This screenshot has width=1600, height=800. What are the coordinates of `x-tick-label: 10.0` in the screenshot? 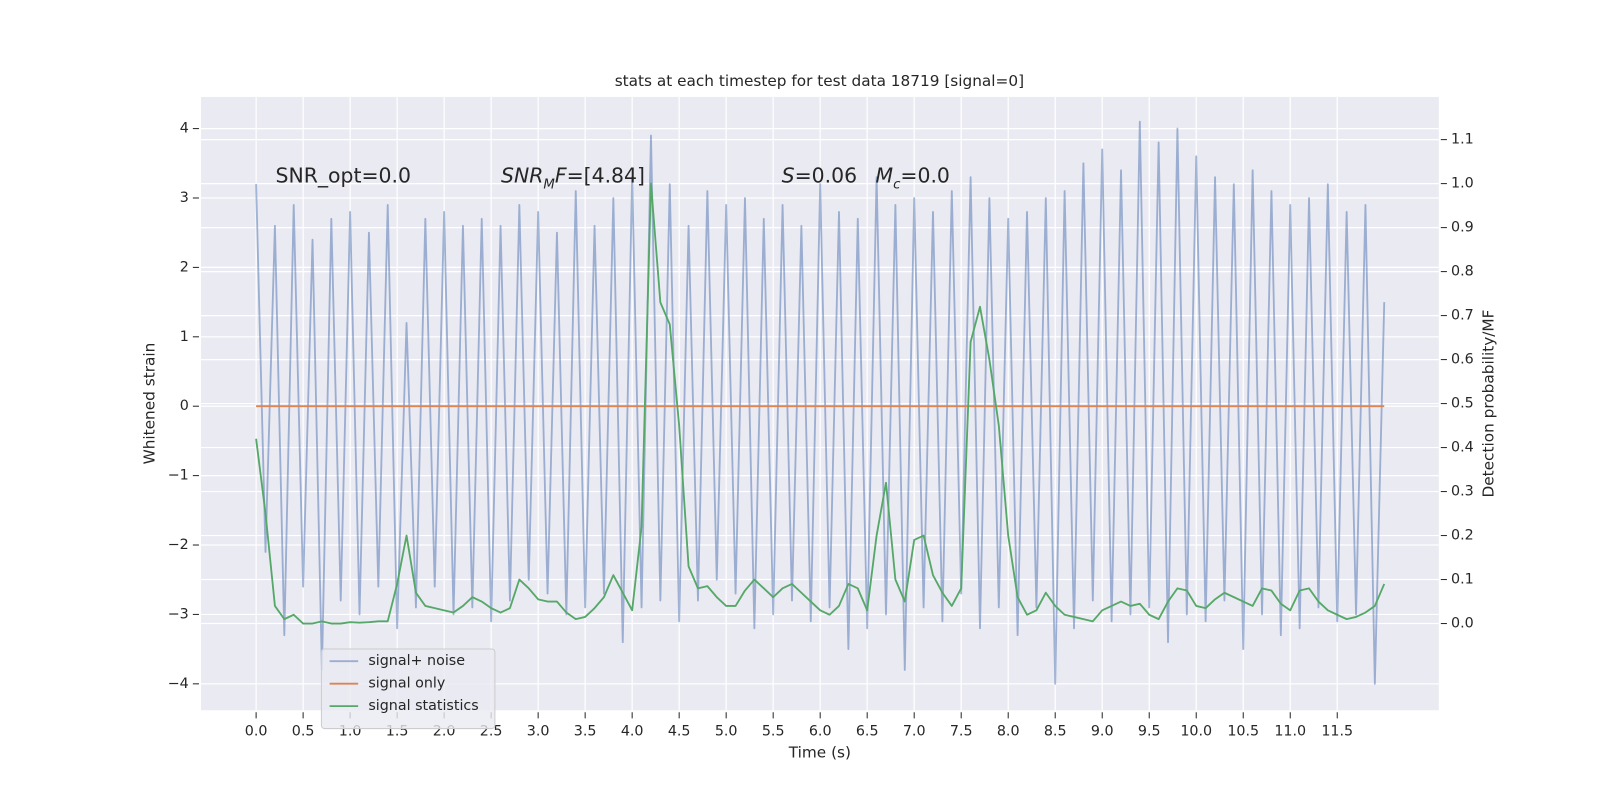 It's located at (1196, 732).